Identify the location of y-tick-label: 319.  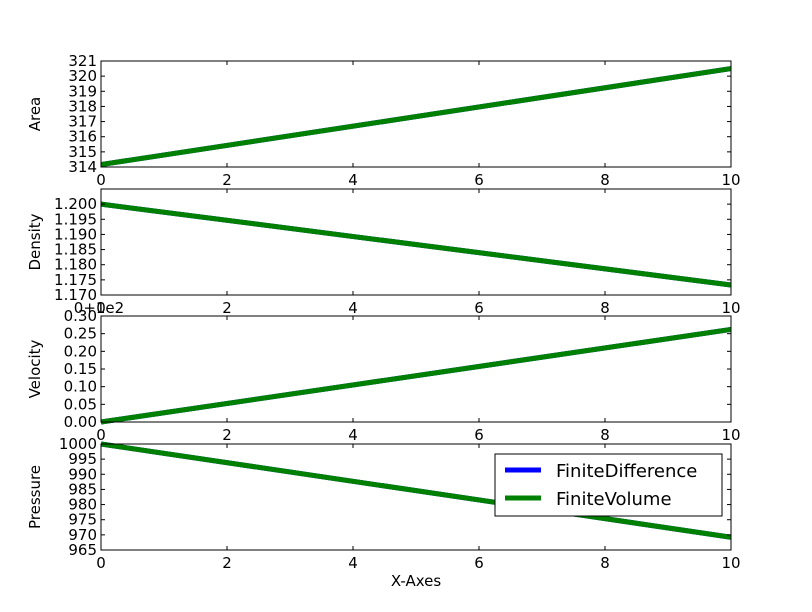
(82, 91).